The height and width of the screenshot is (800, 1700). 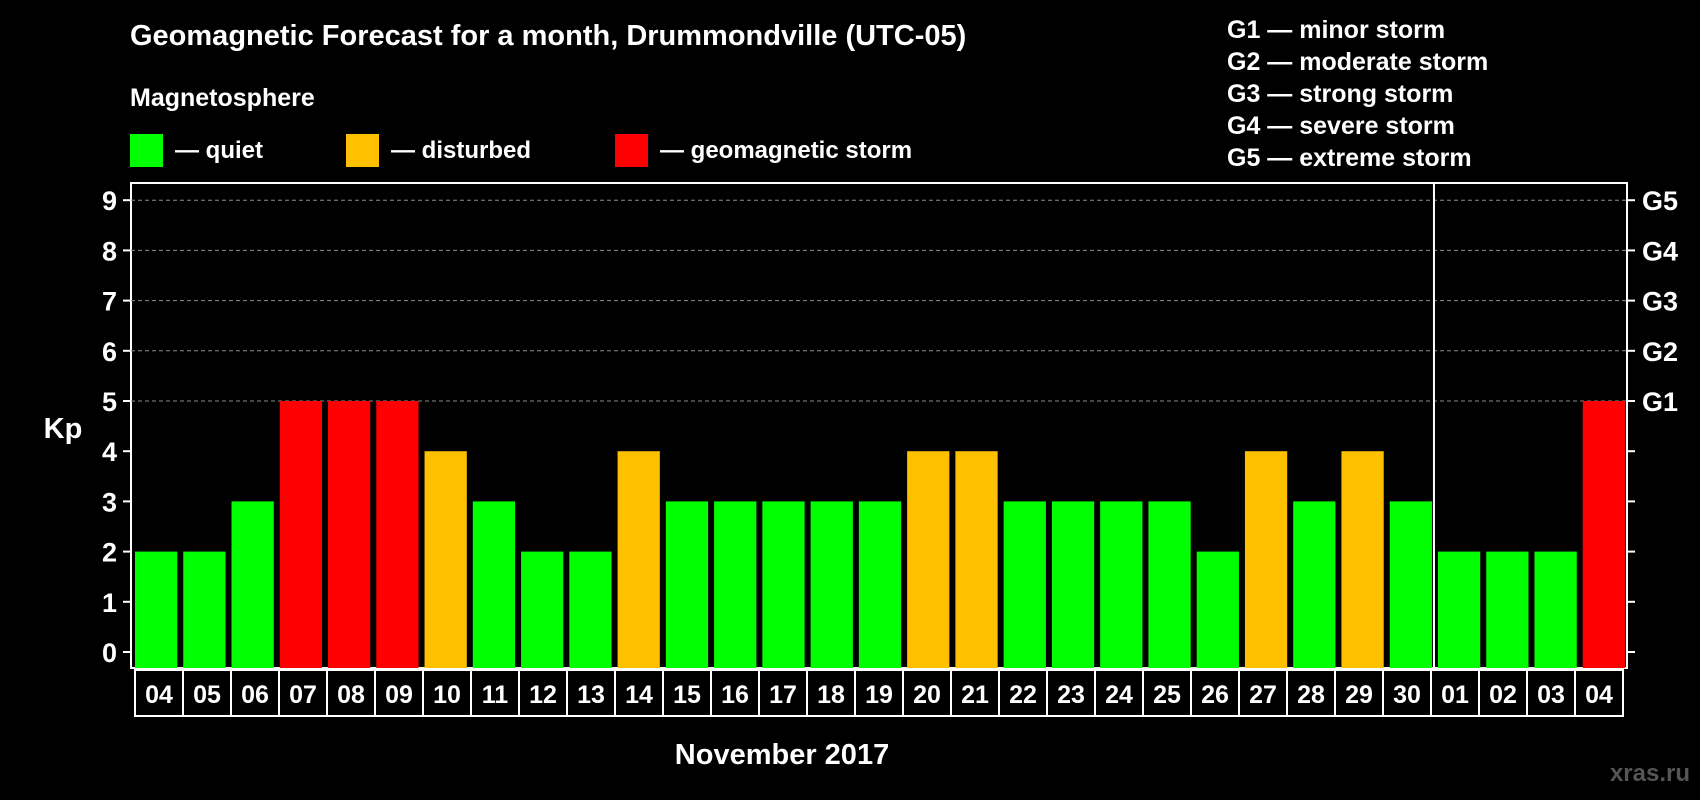 What do you see at coordinates (1263, 695) in the screenshot?
I see `x-tick-label-24: 27` at bounding box center [1263, 695].